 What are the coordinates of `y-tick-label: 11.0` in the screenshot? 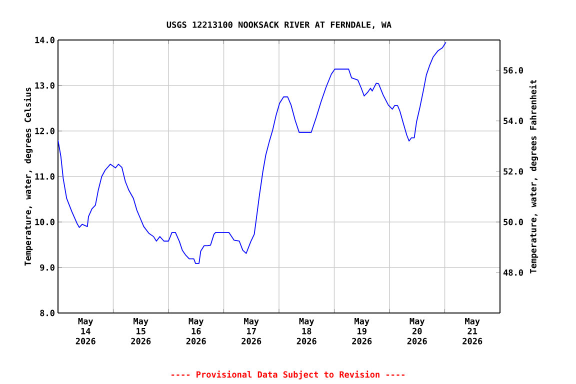 It's located at (44, 176).